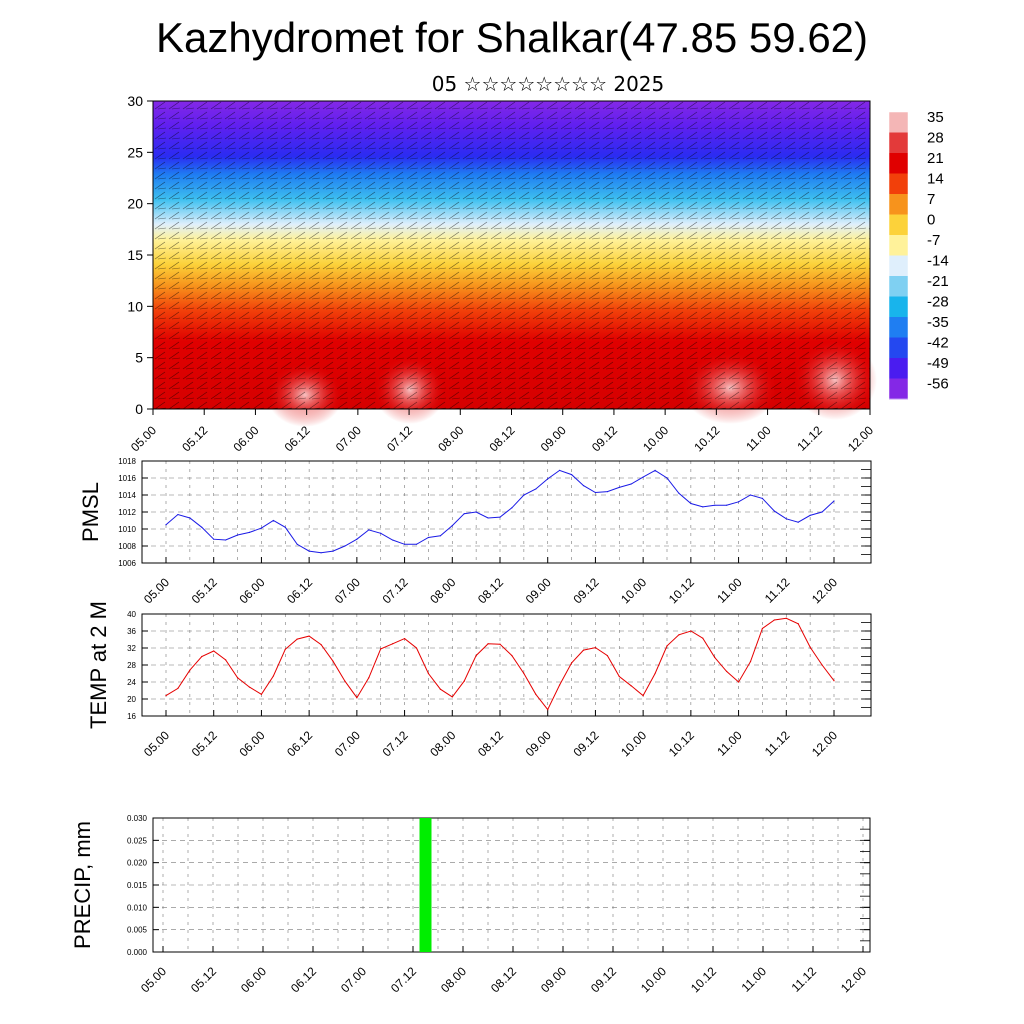 The image size is (1024, 1024). What do you see at coordinates (131, 614) in the screenshot?
I see `y-tick-label: 40` at bounding box center [131, 614].